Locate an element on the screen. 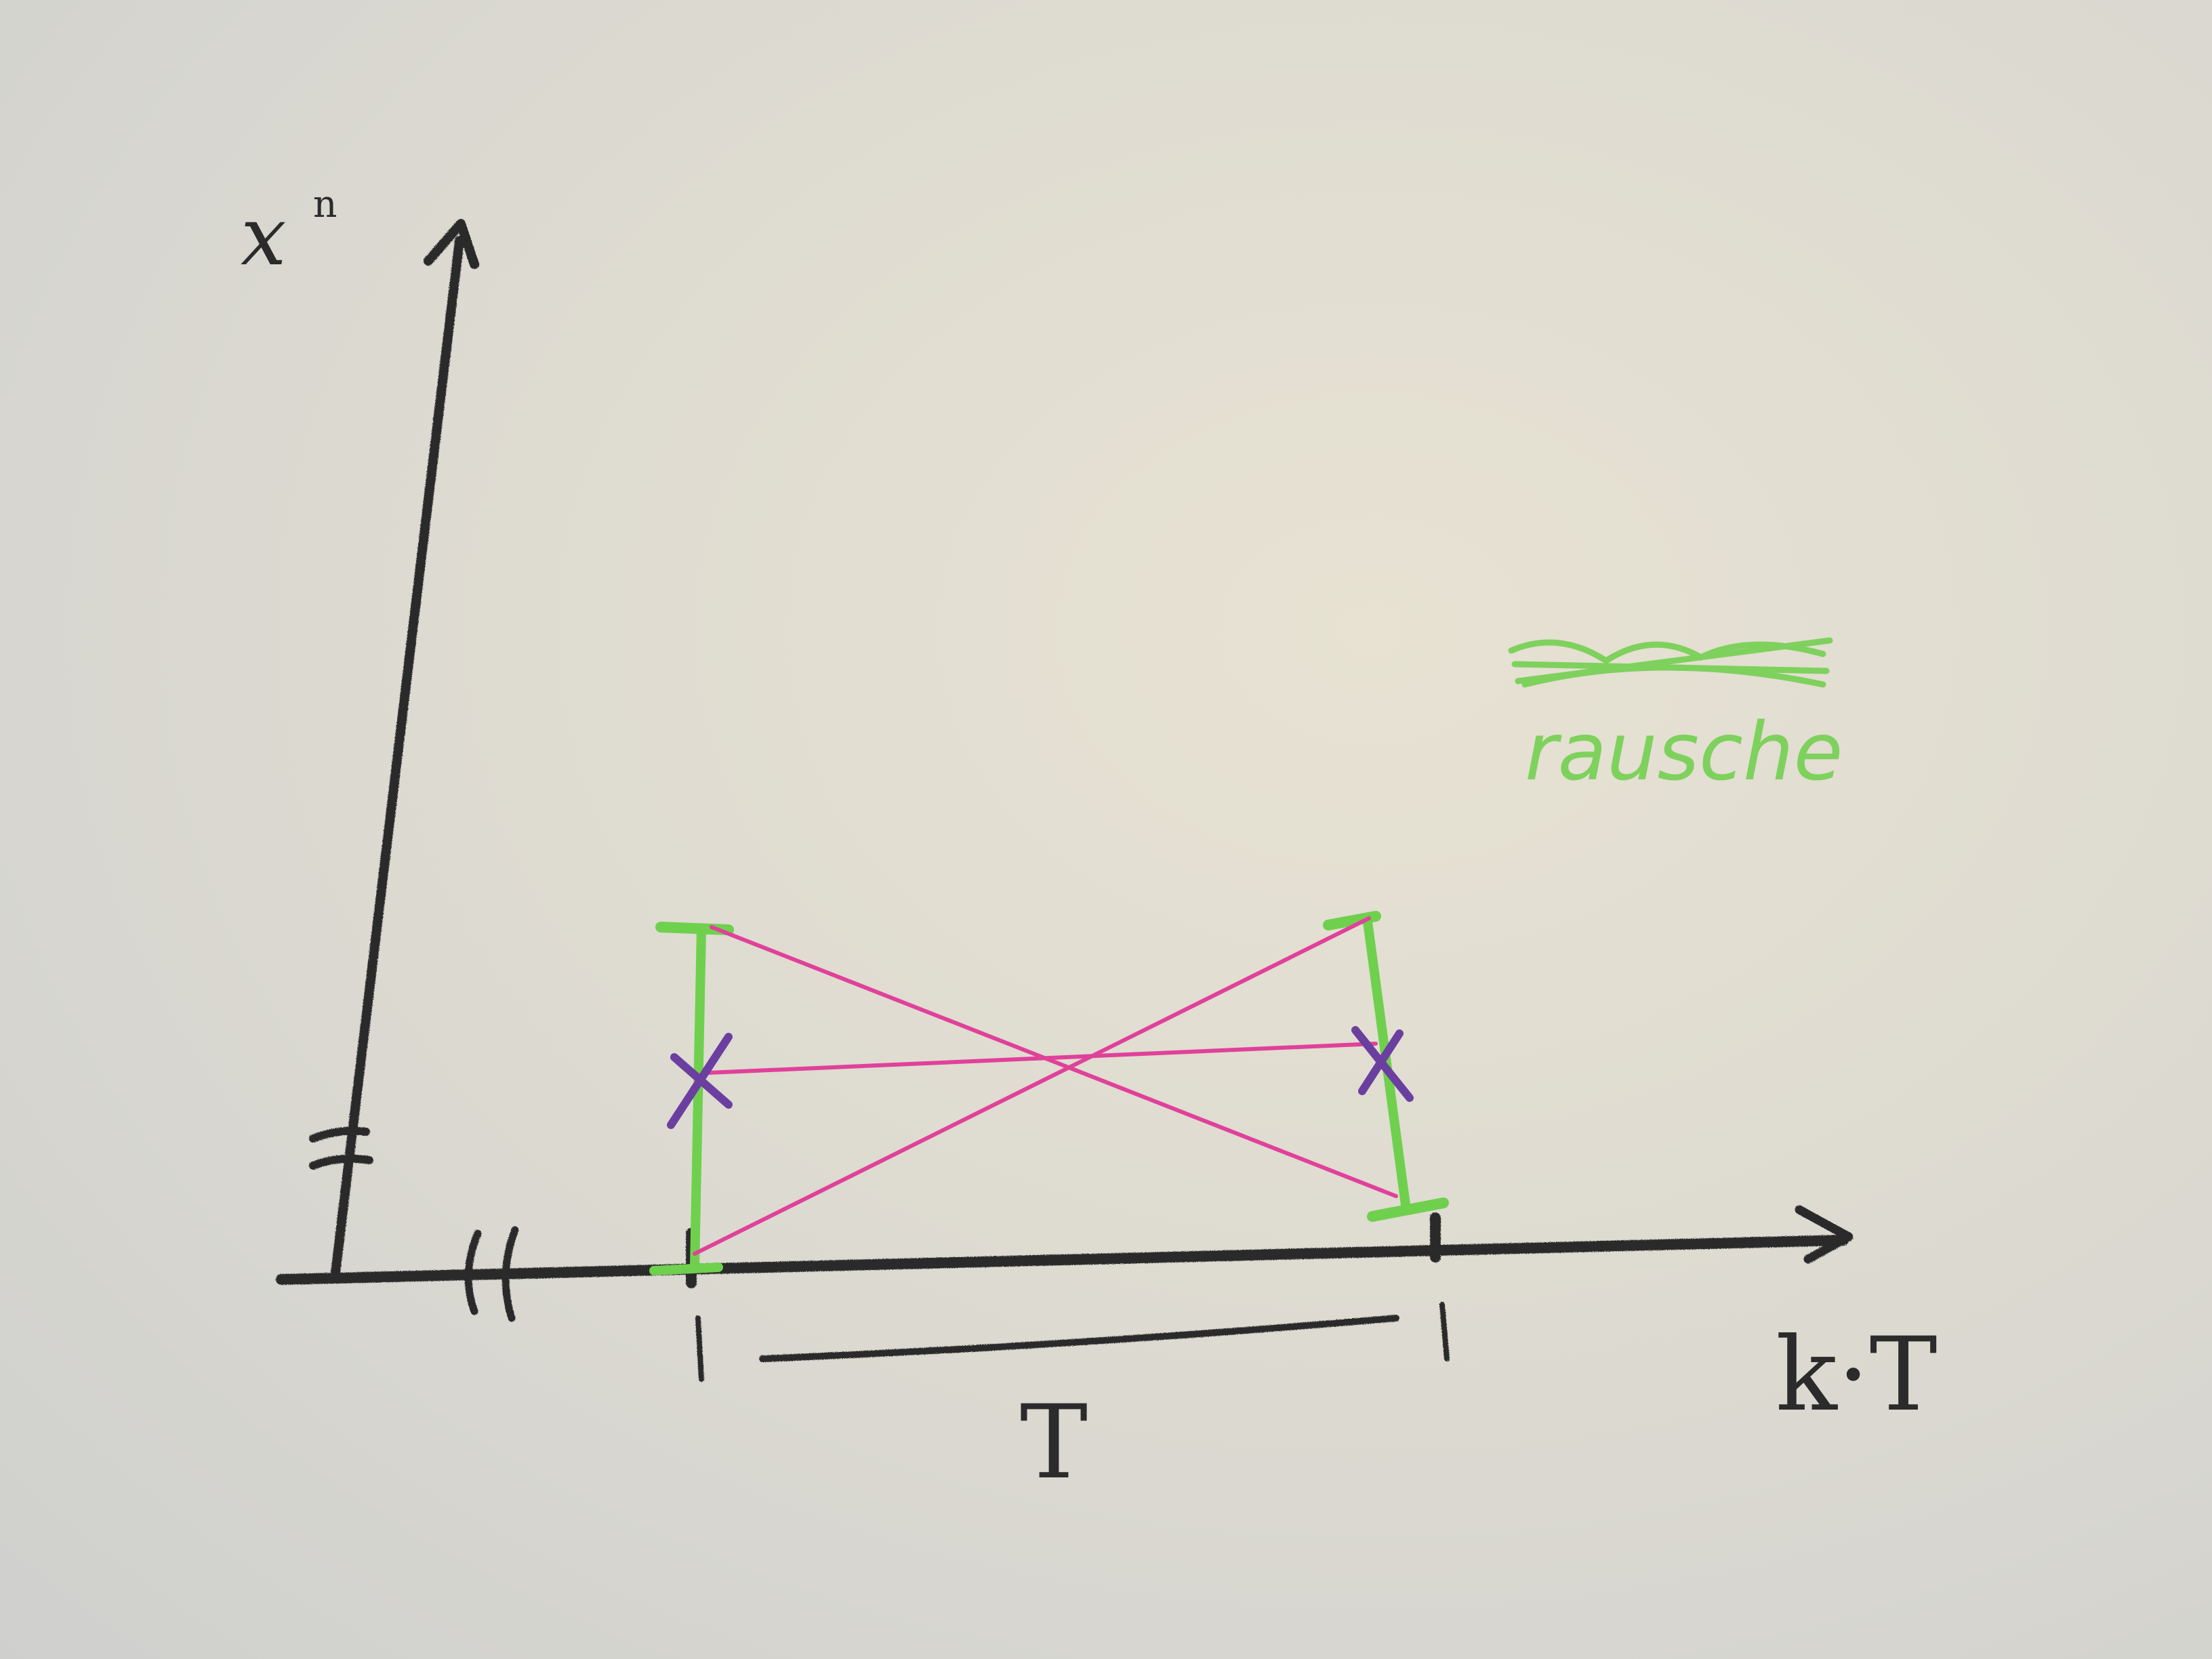 The image size is (2212, 1659). green-bar-right-bottom-cap is located at coordinates (1408, 1209).